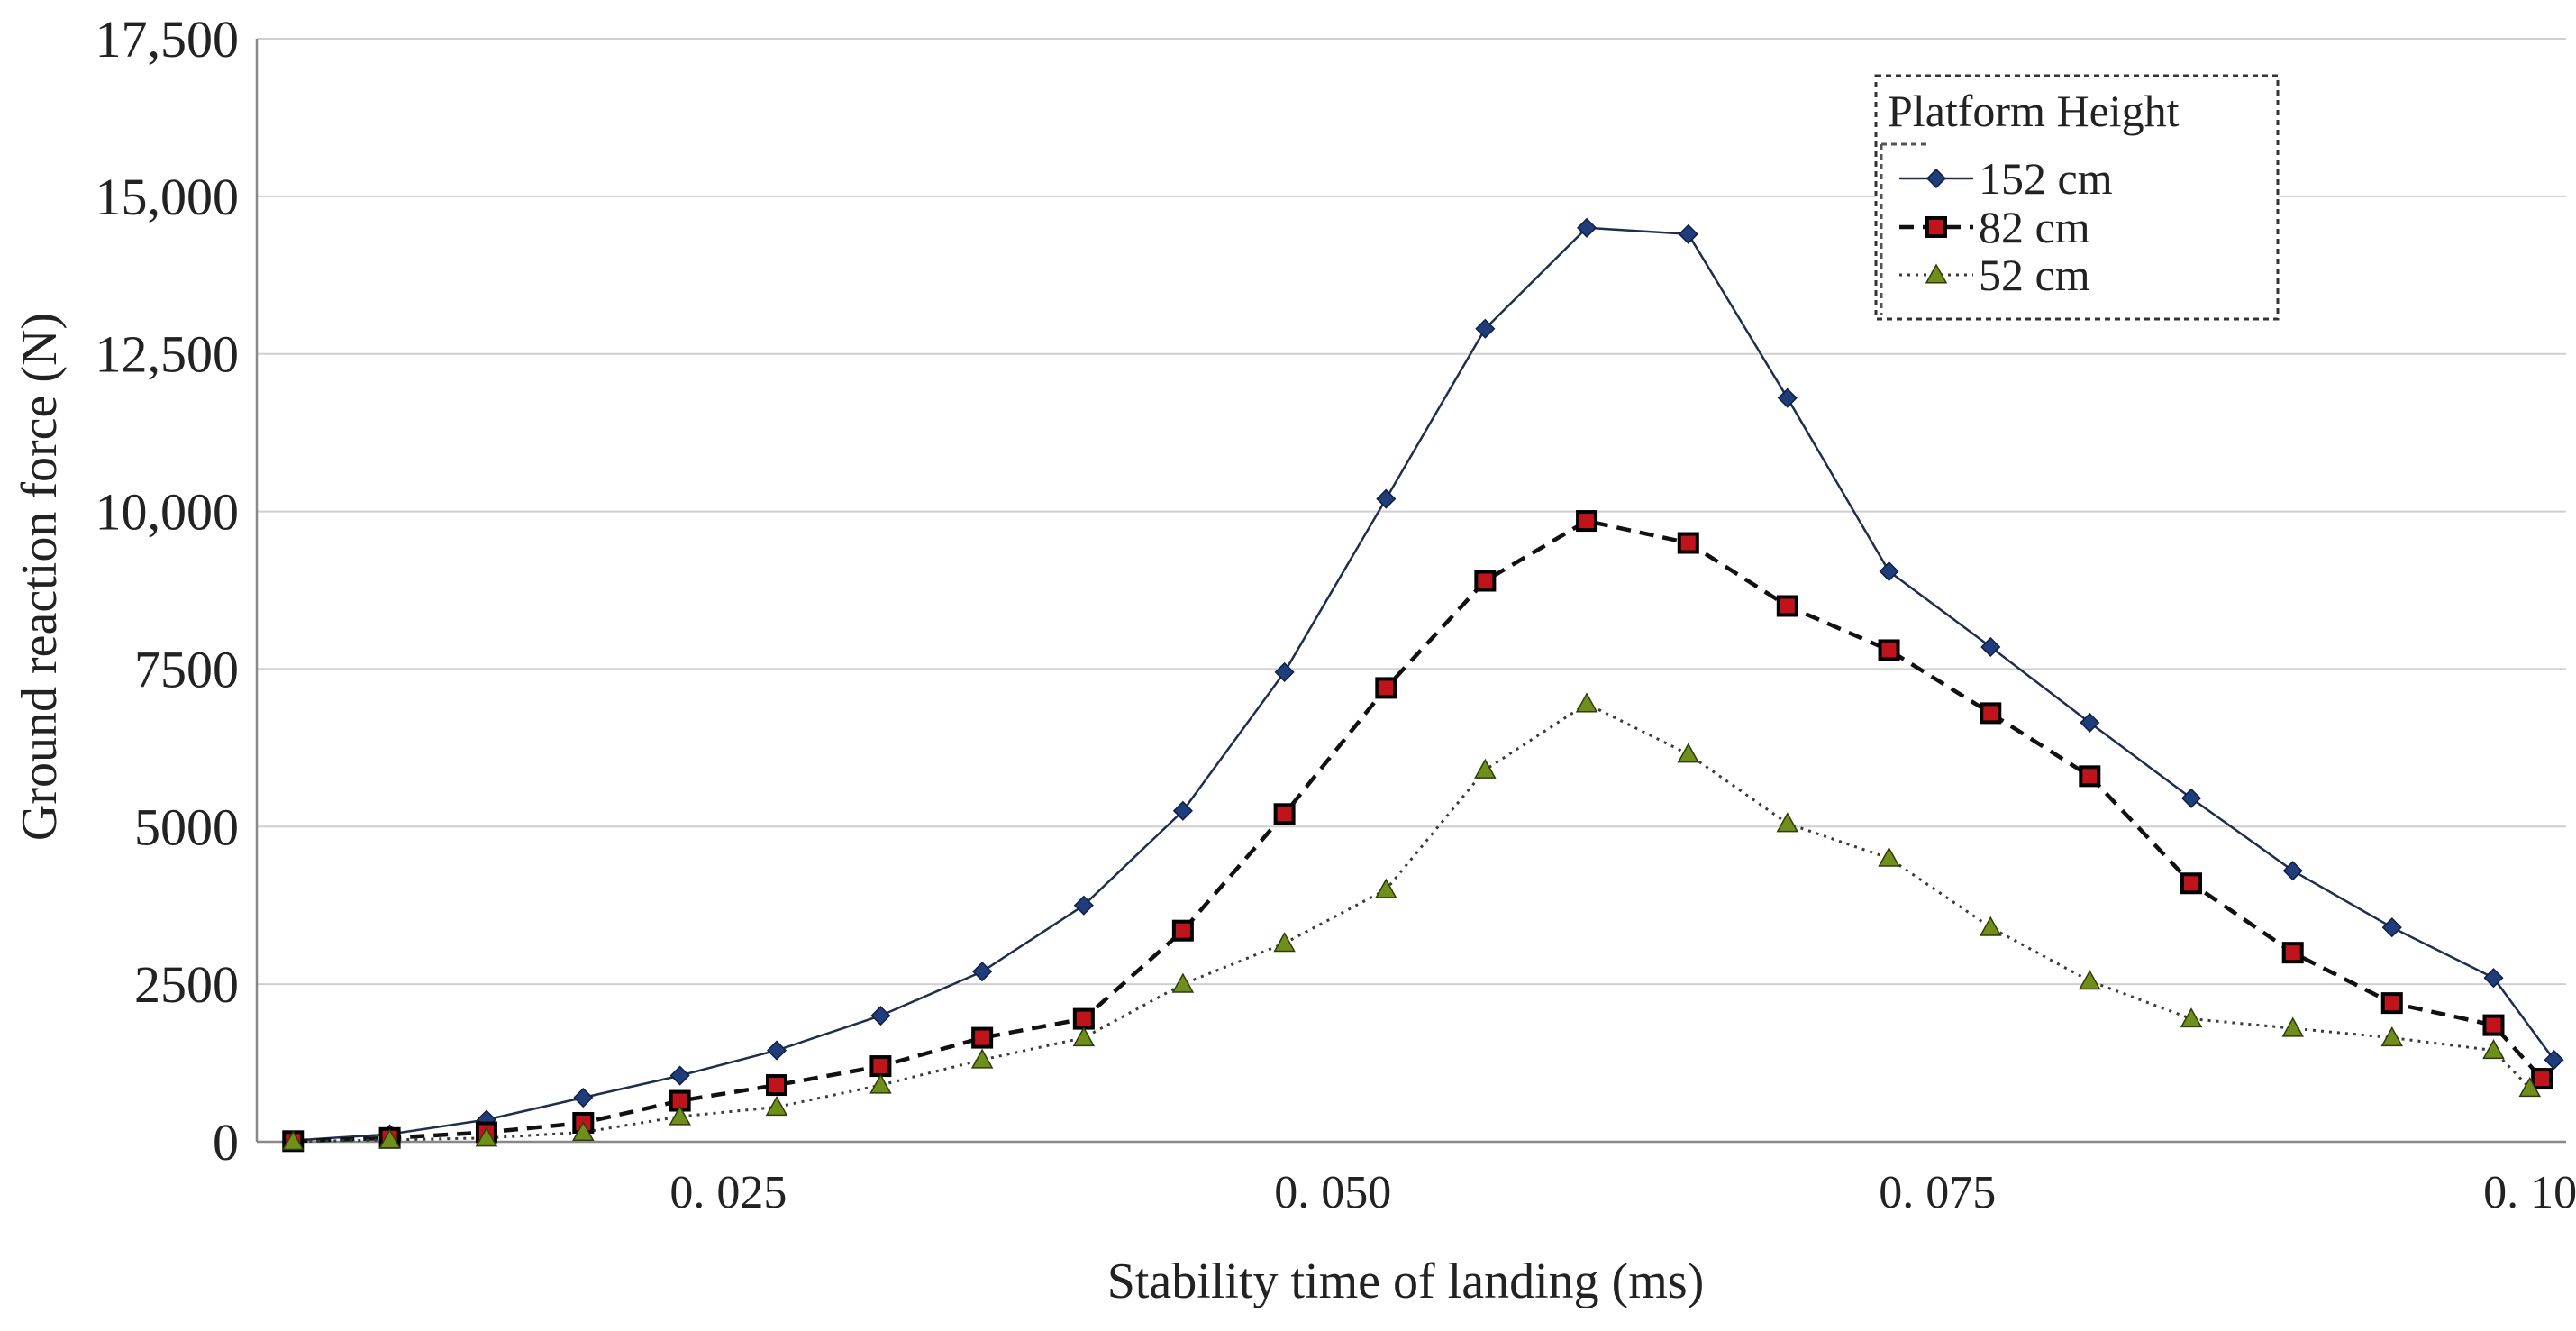  Describe the element at coordinates (2046, 178) in the screenshot. I see `legend-label: 152 cm` at that location.